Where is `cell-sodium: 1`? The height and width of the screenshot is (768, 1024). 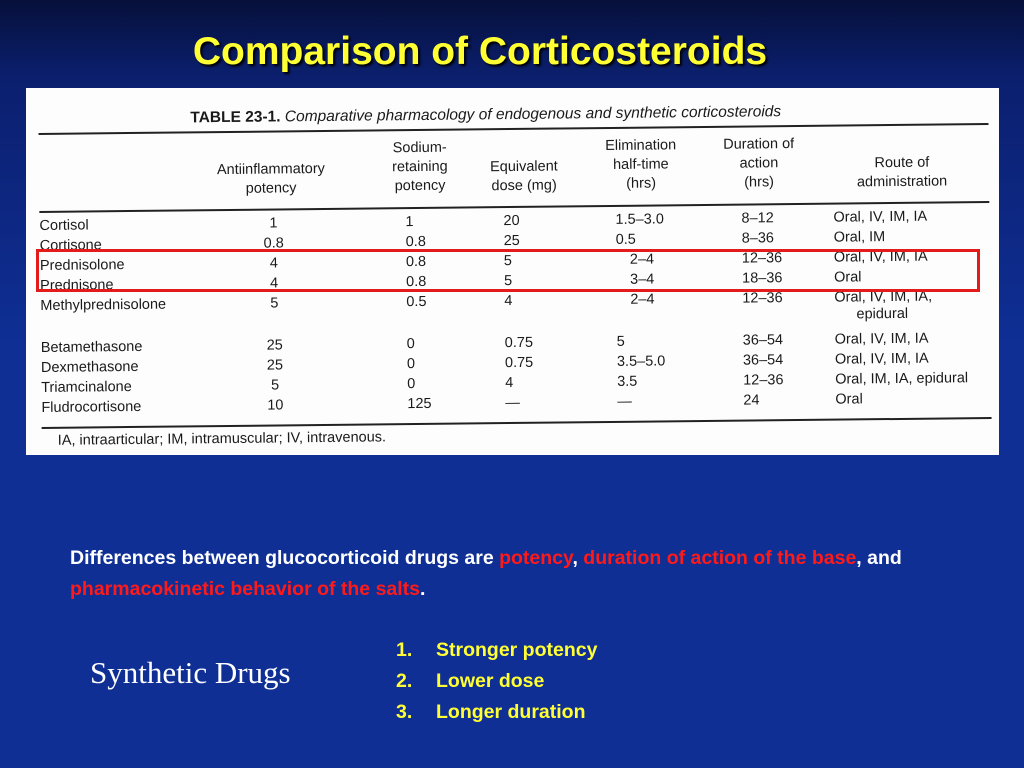 cell-sodium: 1 is located at coordinates (409, 222).